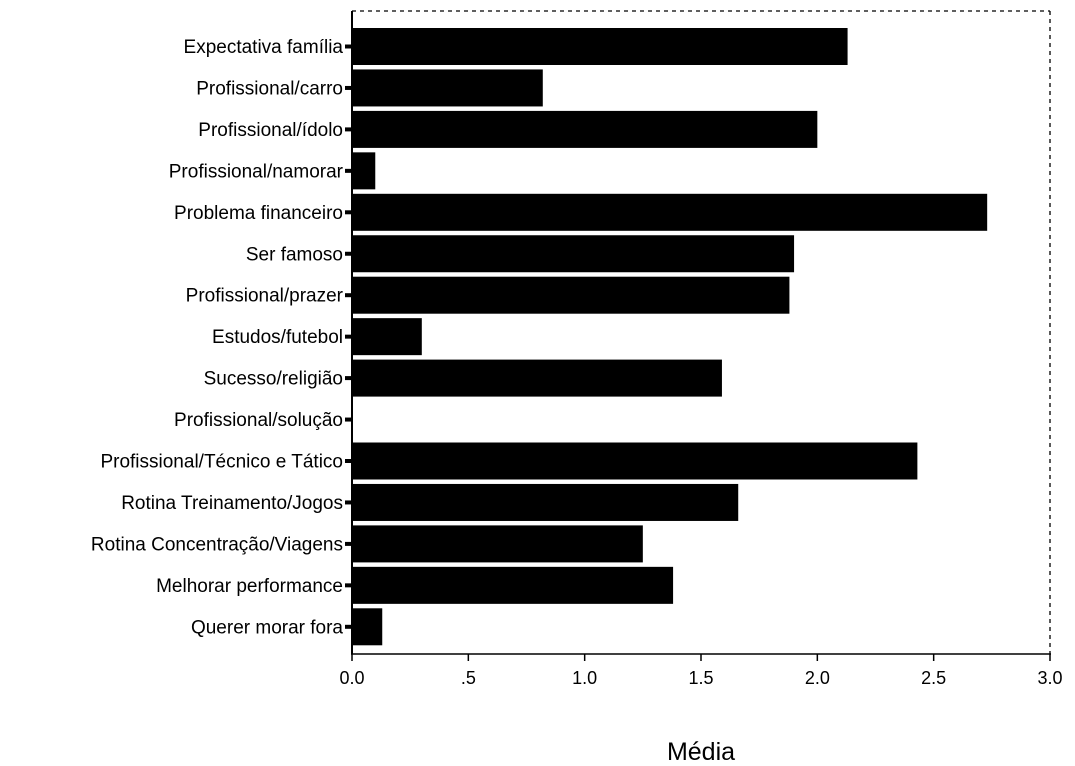 The image size is (1075, 766). I want to click on x-tick-label: 2.5, so click(933, 678).